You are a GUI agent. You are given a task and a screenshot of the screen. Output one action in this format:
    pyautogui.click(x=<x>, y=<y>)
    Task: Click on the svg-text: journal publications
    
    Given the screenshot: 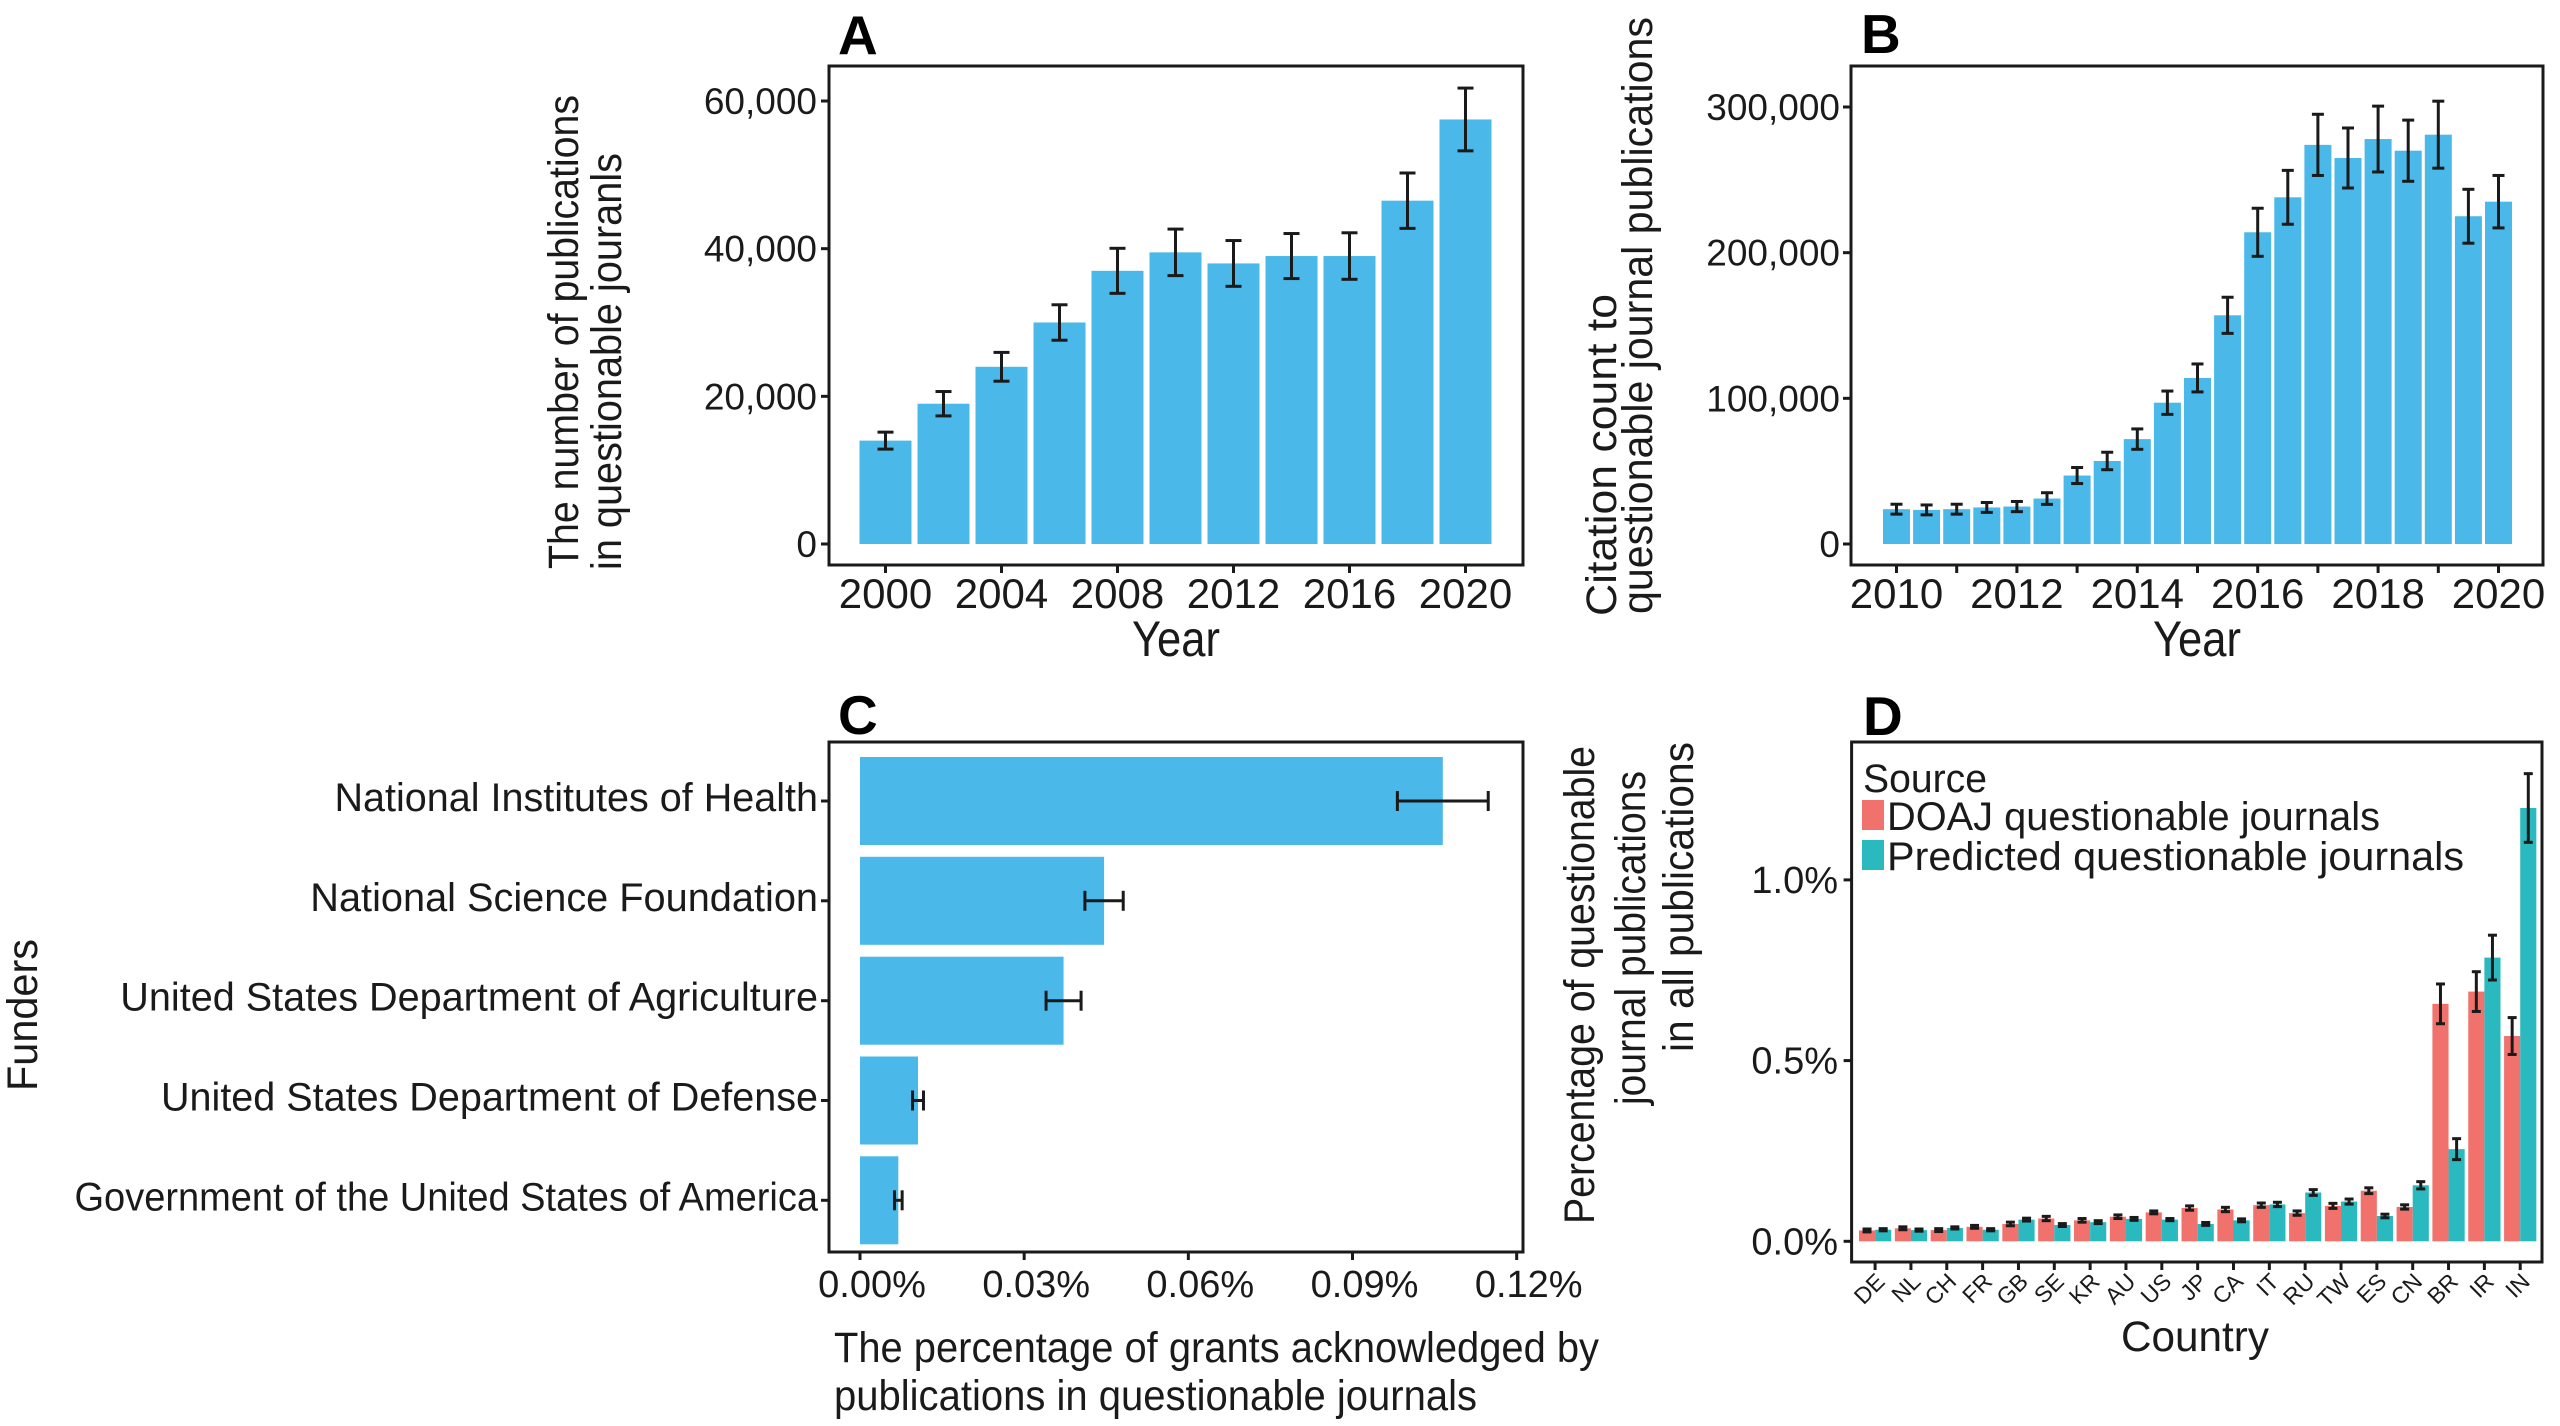 What is the action you would take?
    pyautogui.click(x=1631, y=939)
    